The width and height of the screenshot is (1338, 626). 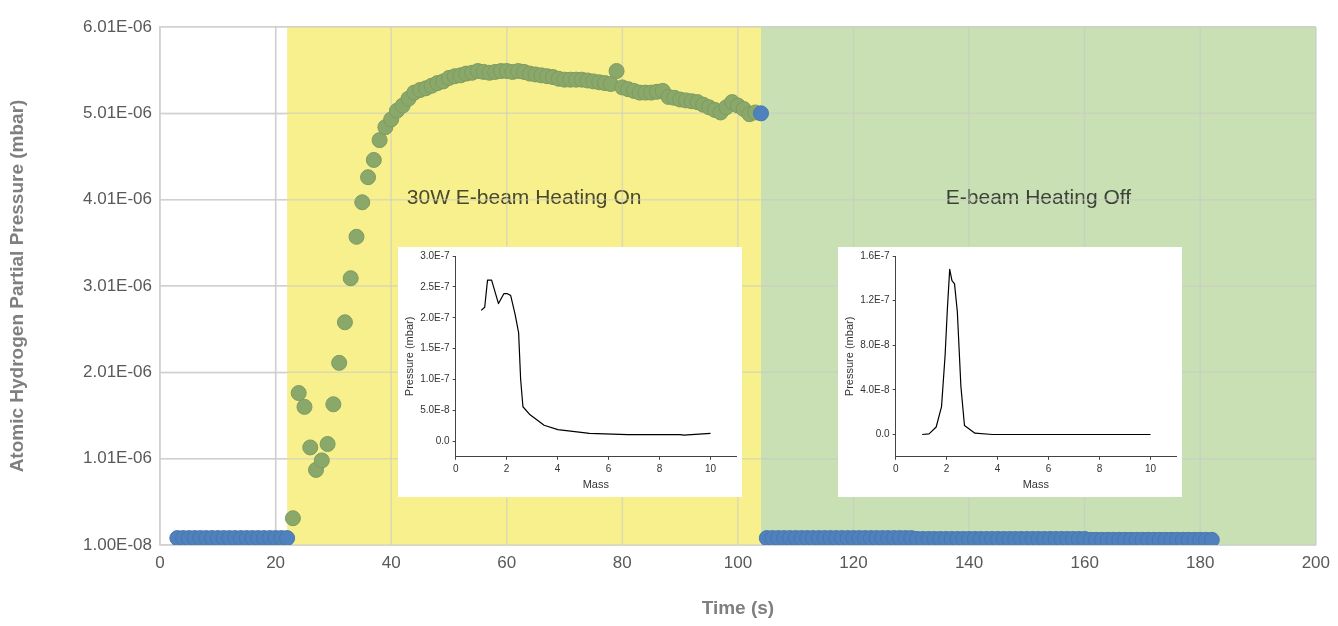 What do you see at coordinates (276, 562) in the screenshot?
I see `x-tick-label: 20` at bounding box center [276, 562].